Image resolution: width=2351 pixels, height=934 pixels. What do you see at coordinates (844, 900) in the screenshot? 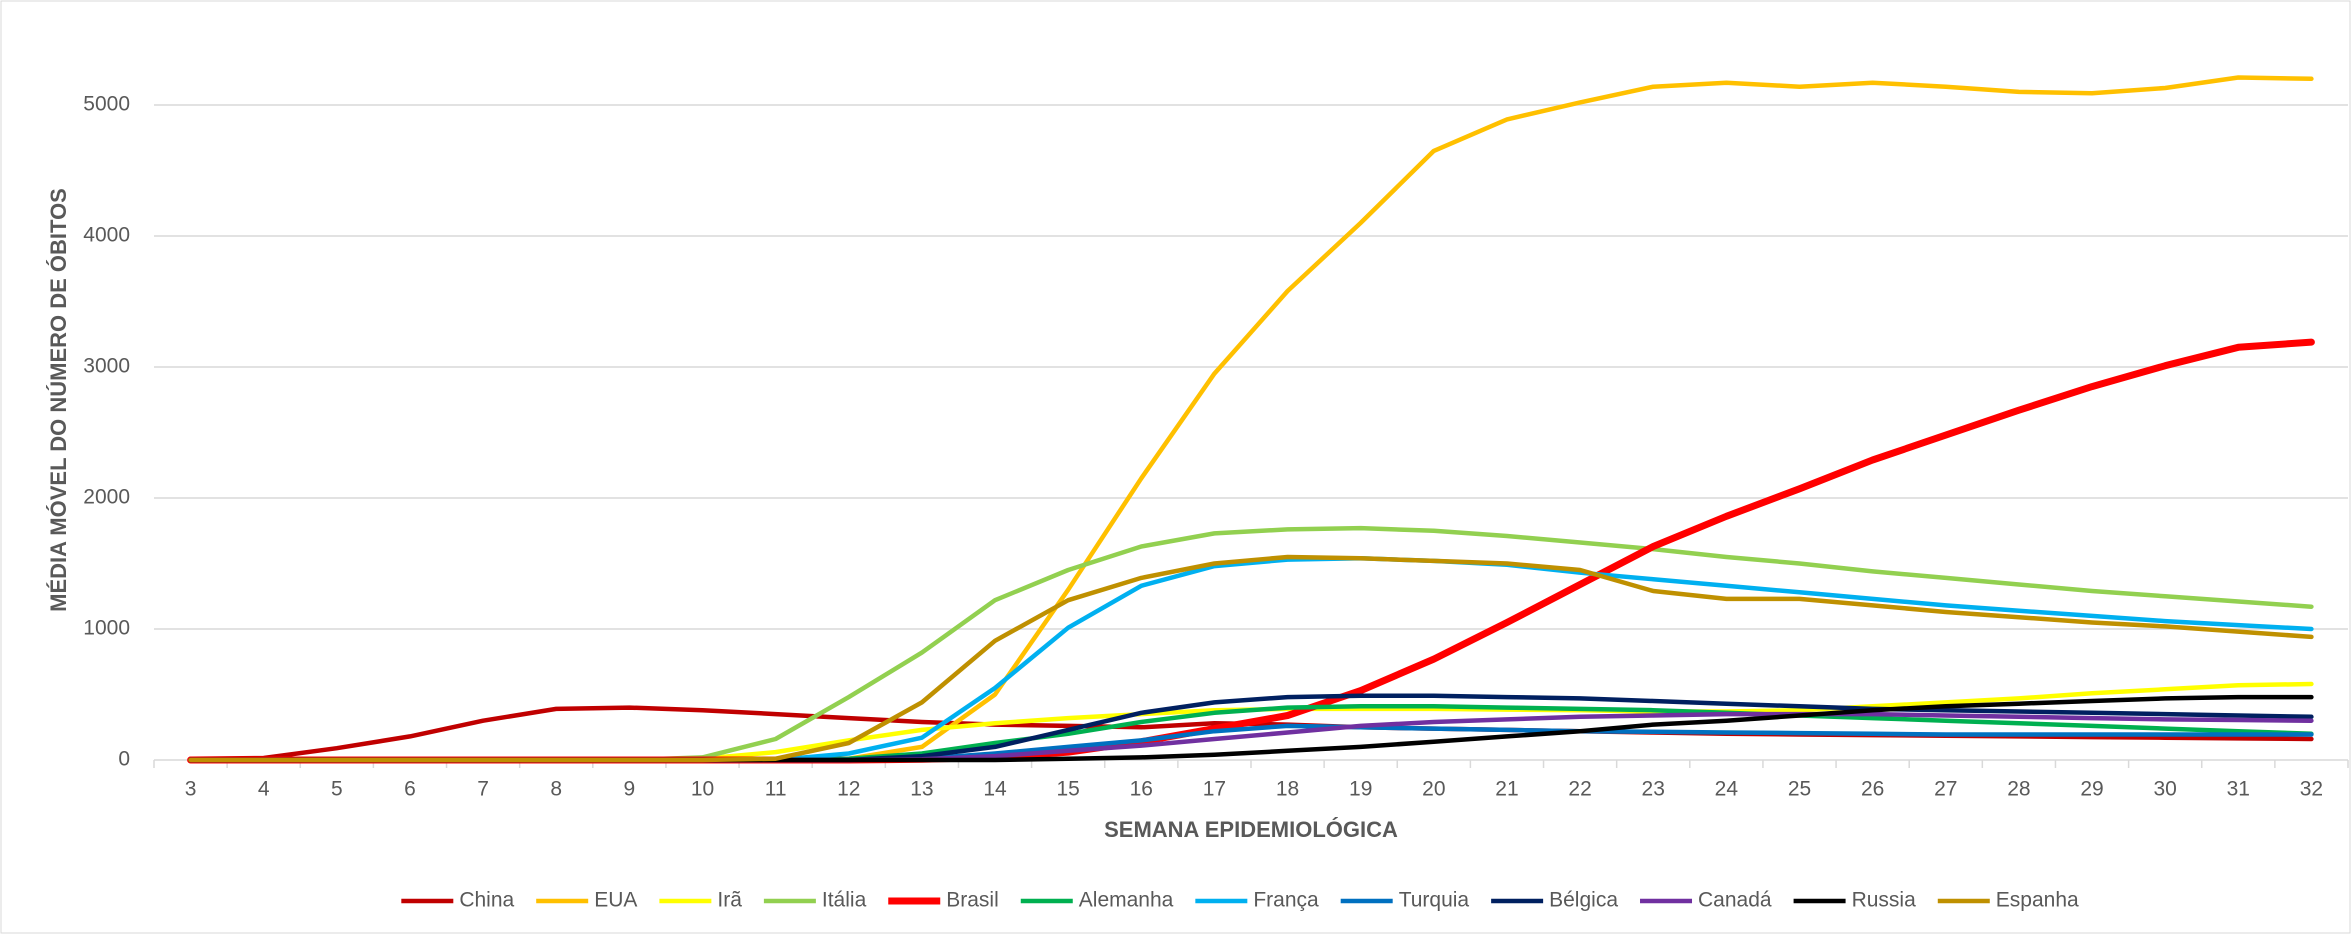
I see `legend-label: Itália` at bounding box center [844, 900].